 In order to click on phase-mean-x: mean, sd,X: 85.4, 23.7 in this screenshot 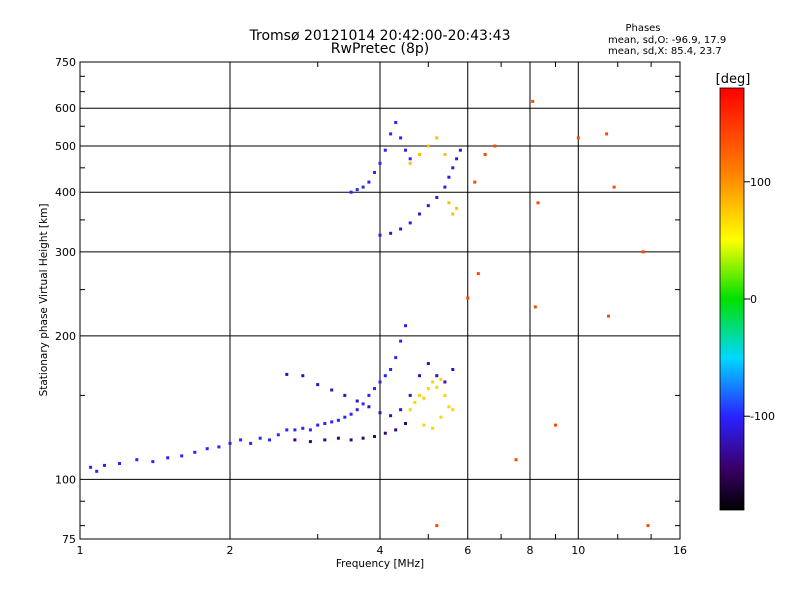, I will do `click(665, 51)`.